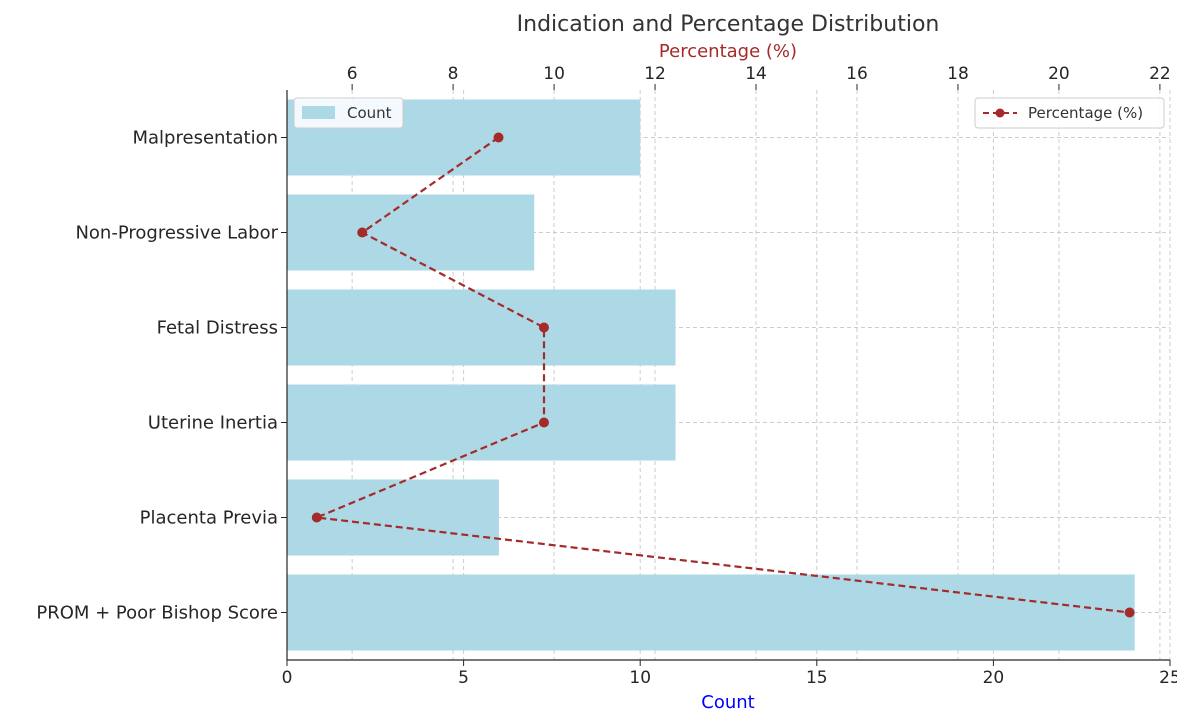  What do you see at coordinates (756, 74) in the screenshot?
I see `top-tick-label: 14` at bounding box center [756, 74].